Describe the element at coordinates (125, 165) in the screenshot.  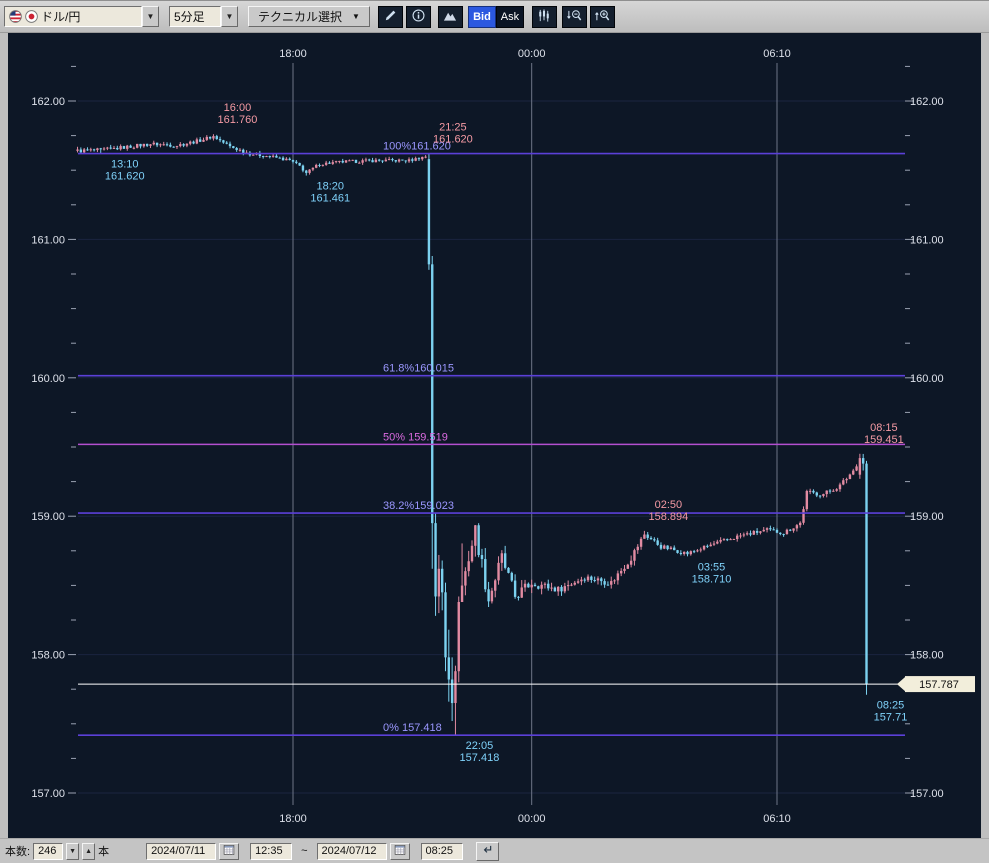
I see `annotation-time: 13:10` at that location.